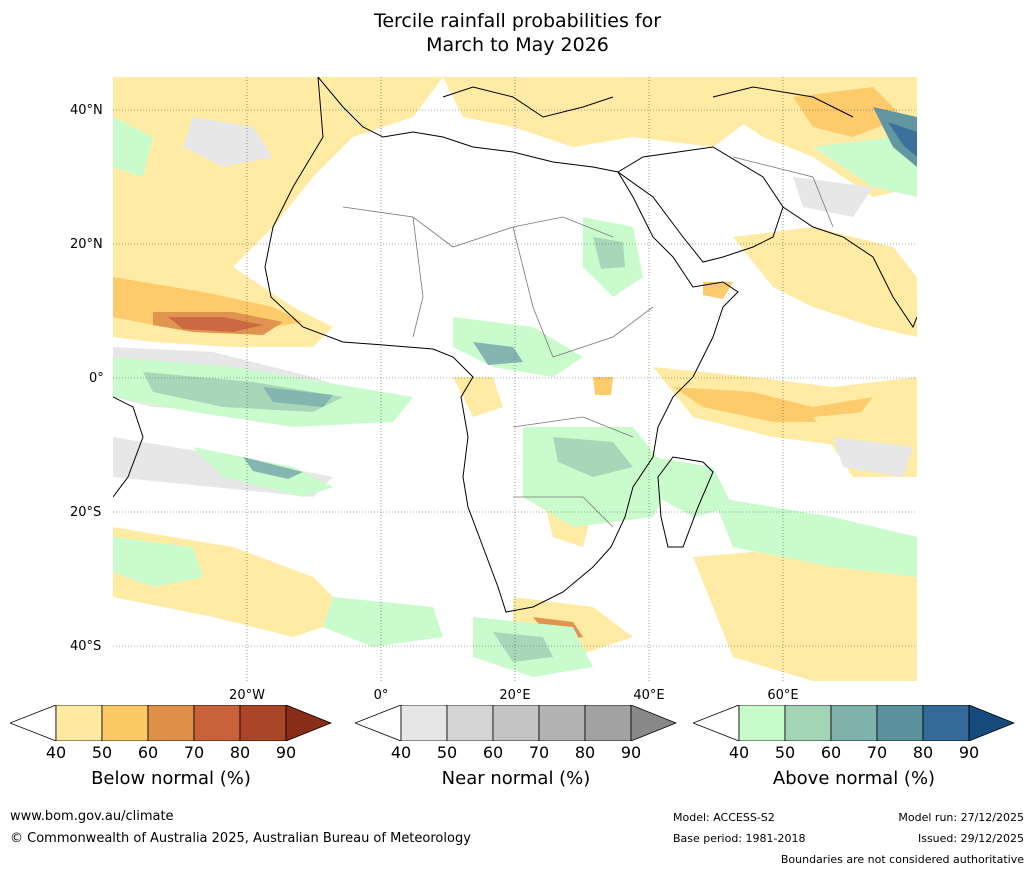 The height and width of the screenshot is (873, 1035). What do you see at coordinates (923, 752) in the screenshot?
I see `above-normal-tick-80: 80` at bounding box center [923, 752].